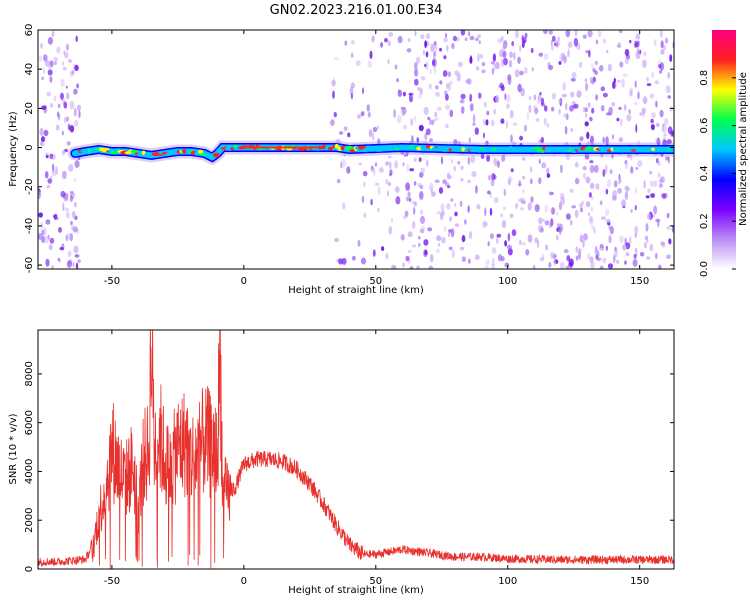  What do you see at coordinates (639, 581) in the screenshot?
I see `x-tick-label: 150` at bounding box center [639, 581].